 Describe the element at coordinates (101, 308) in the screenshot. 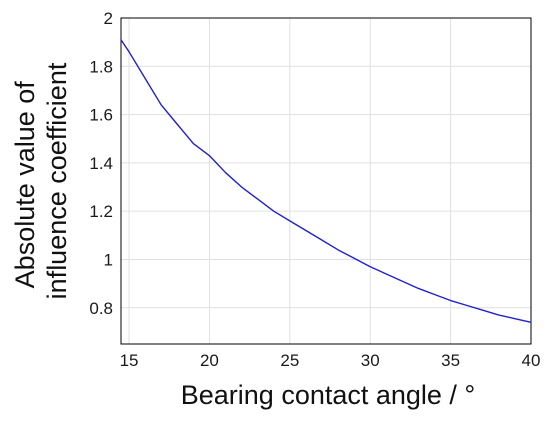

I see `y-tick-label: 0.8` at that location.